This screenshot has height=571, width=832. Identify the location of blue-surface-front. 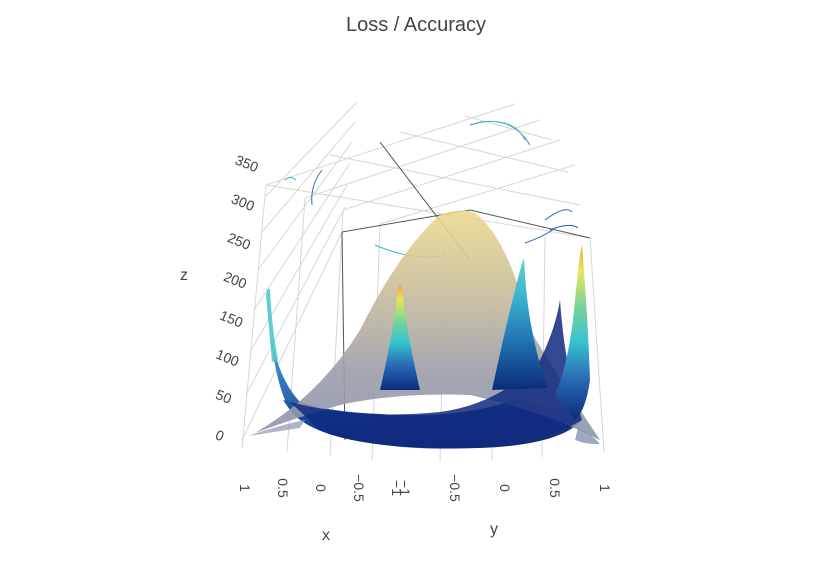
(436, 374).